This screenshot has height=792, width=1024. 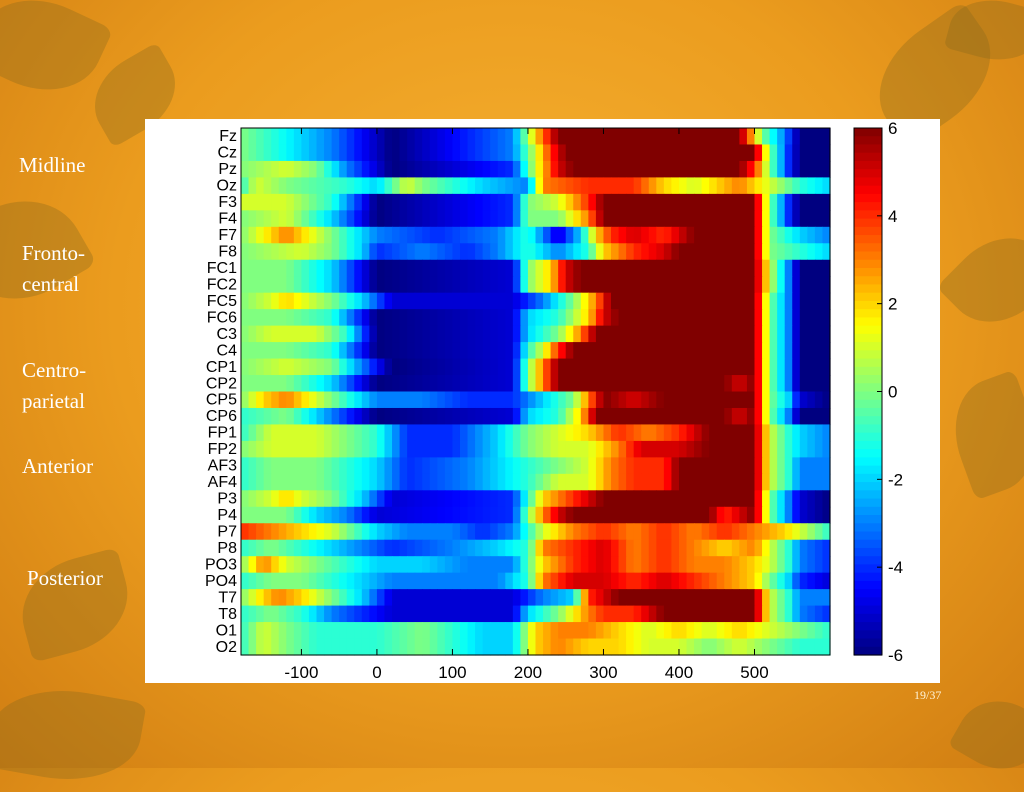 I want to click on channel-tick-label: Cz, so click(x=227, y=153).